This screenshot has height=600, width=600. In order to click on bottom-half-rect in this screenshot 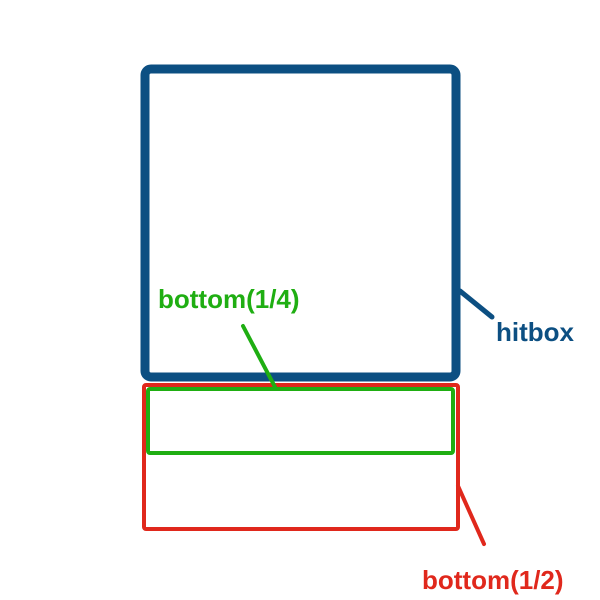, I will do `click(301, 457)`.